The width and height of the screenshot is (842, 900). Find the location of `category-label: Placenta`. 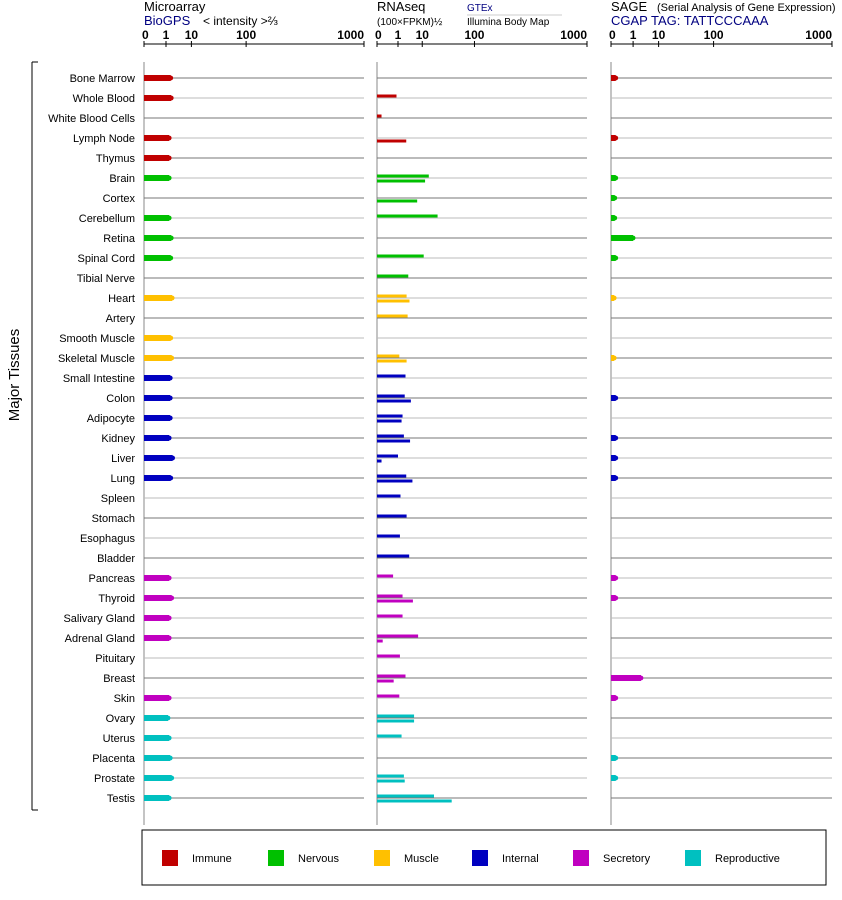

category-label: Placenta is located at coordinates (114, 759).